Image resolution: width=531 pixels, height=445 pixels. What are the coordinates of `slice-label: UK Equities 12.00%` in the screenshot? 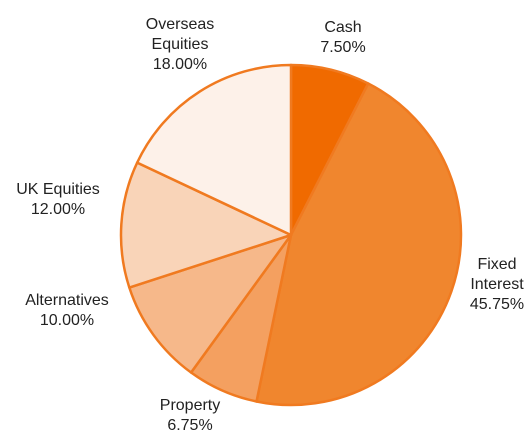 It's located at (58, 200).